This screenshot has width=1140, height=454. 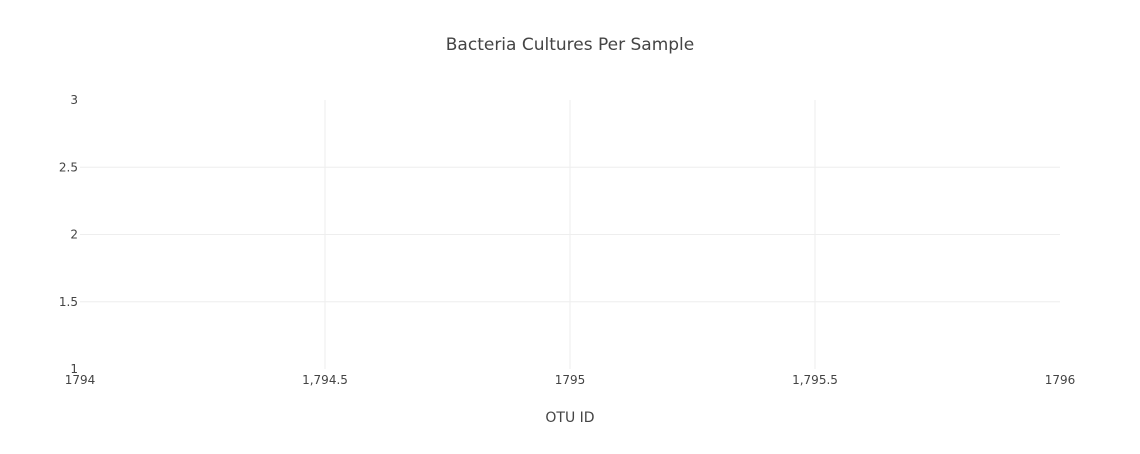 What do you see at coordinates (68, 234) in the screenshot?
I see `y-tick-labels: 1 1.5 2 2.5 3` at bounding box center [68, 234].